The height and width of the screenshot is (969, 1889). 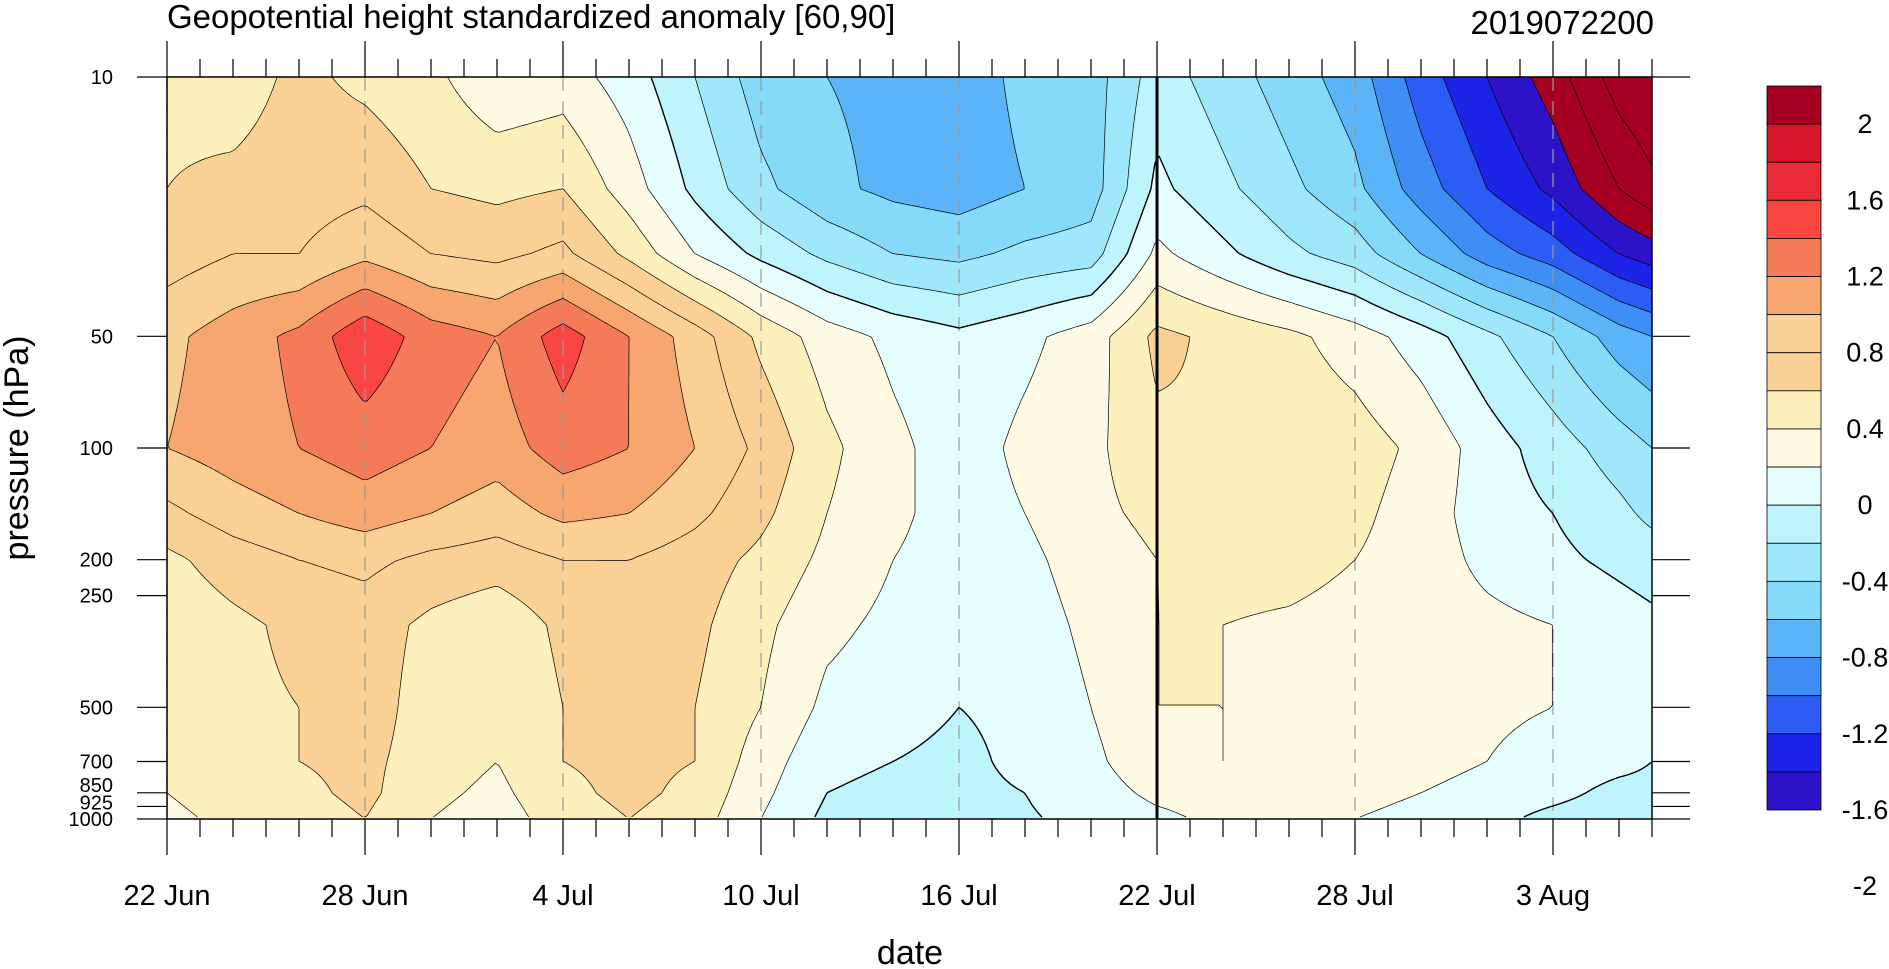 What do you see at coordinates (102, 78) in the screenshot?
I see `y-tick-label: 10` at bounding box center [102, 78].